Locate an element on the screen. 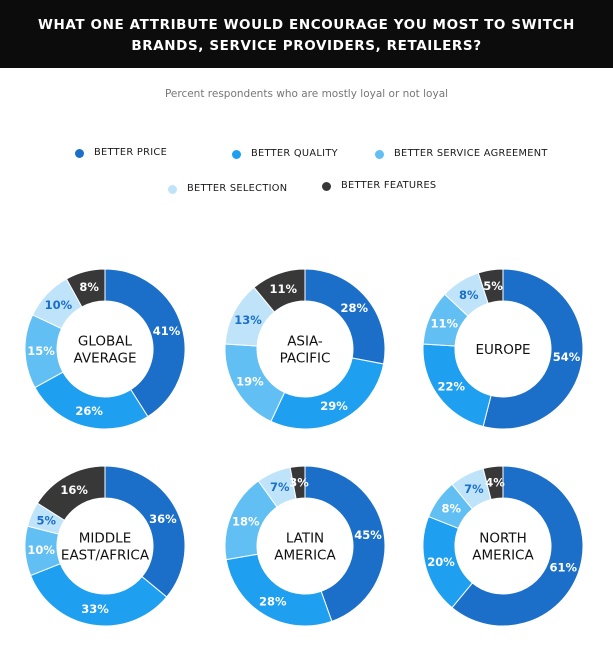 This screenshot has width=613, height=648. region-label: AVERAGE is located at coordinates (105, 359).